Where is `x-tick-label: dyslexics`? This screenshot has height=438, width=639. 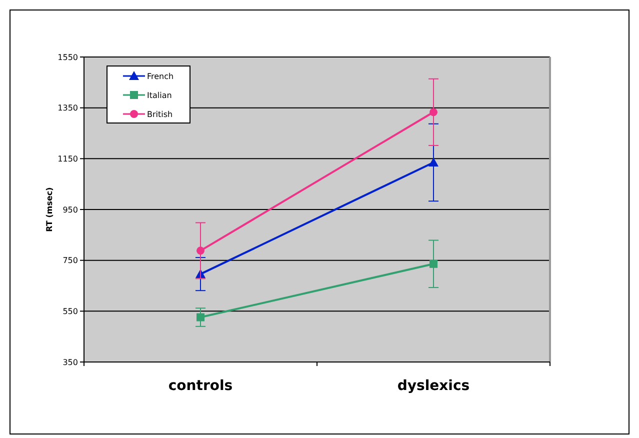
x-tick-label: dyslexics is located at coordinates (433, 386).